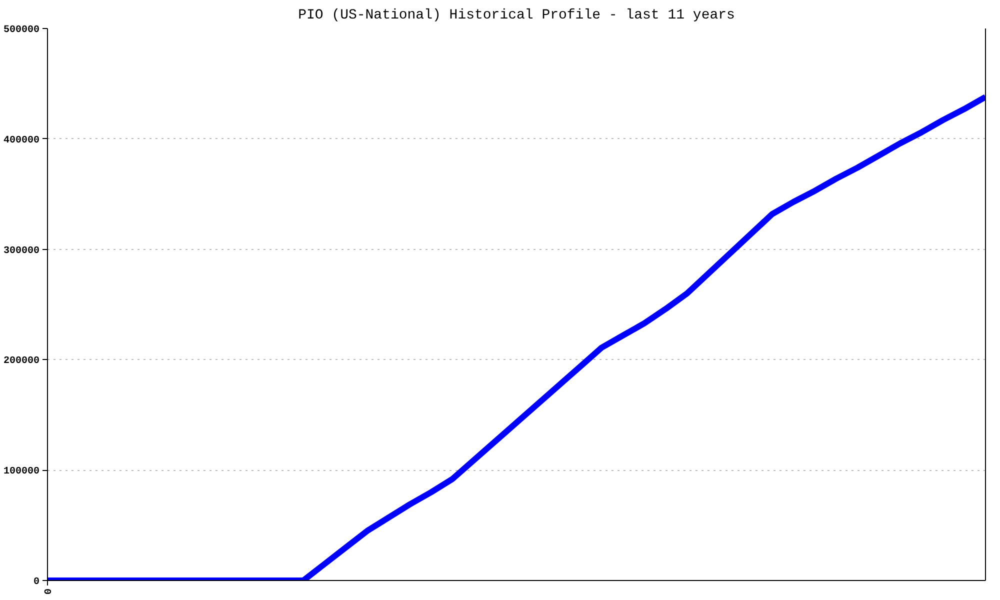 Image resolution: width=1000 pixels, height=600 pixels. I want to click on y-tick-label: 300000, so click(21, 251).